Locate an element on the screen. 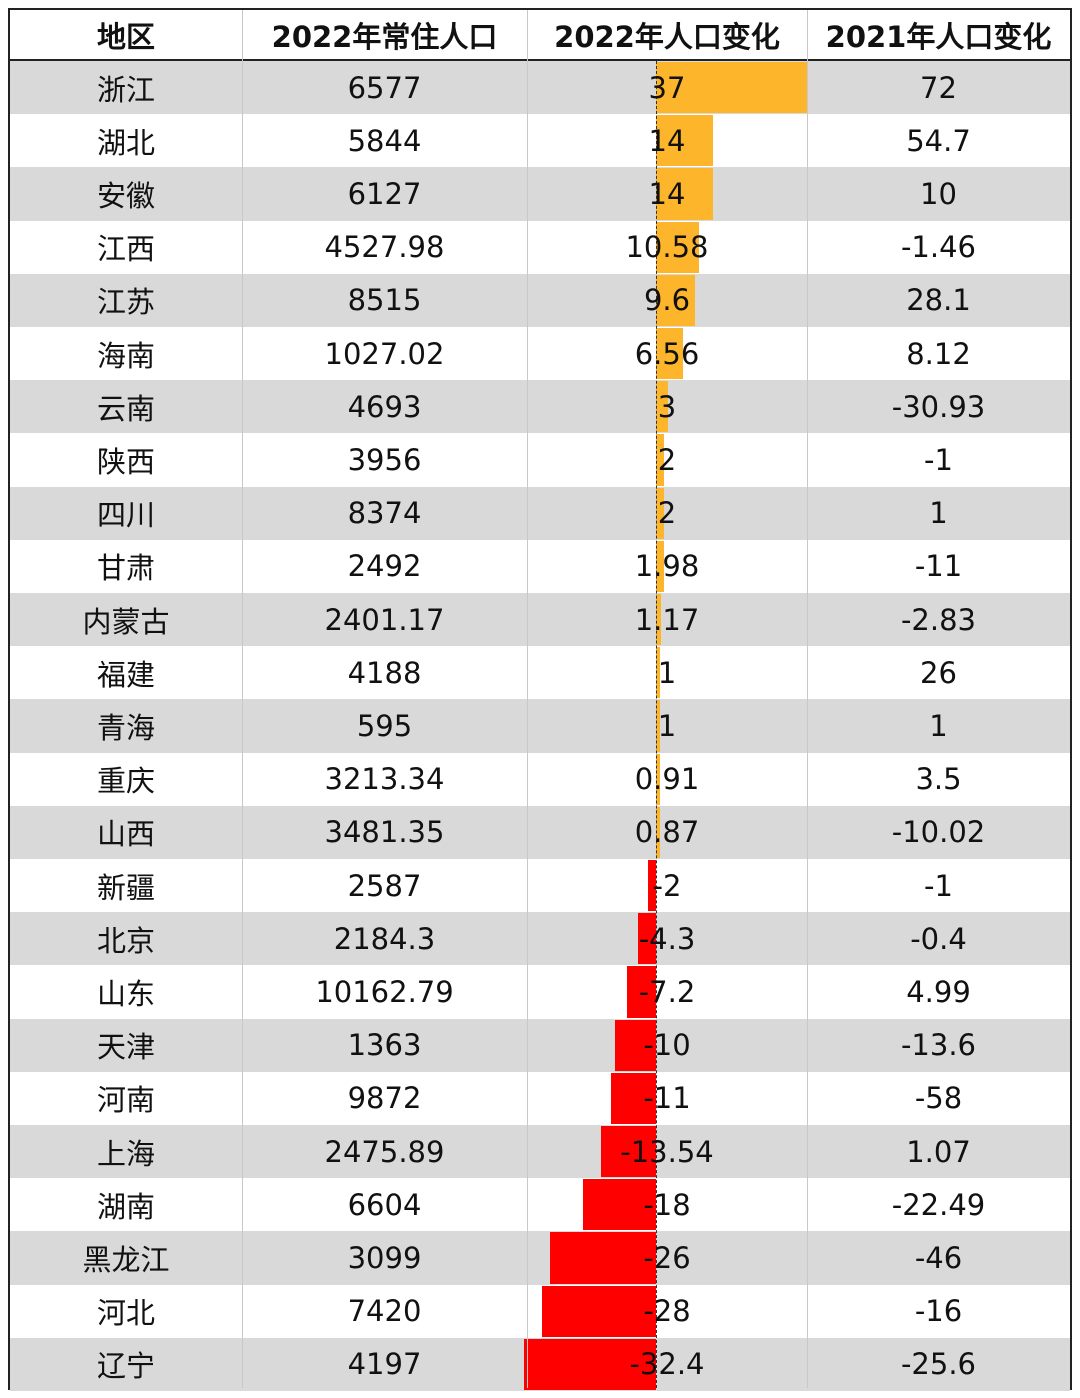  population-cell: 4693 is located at coordinates (384, 406).